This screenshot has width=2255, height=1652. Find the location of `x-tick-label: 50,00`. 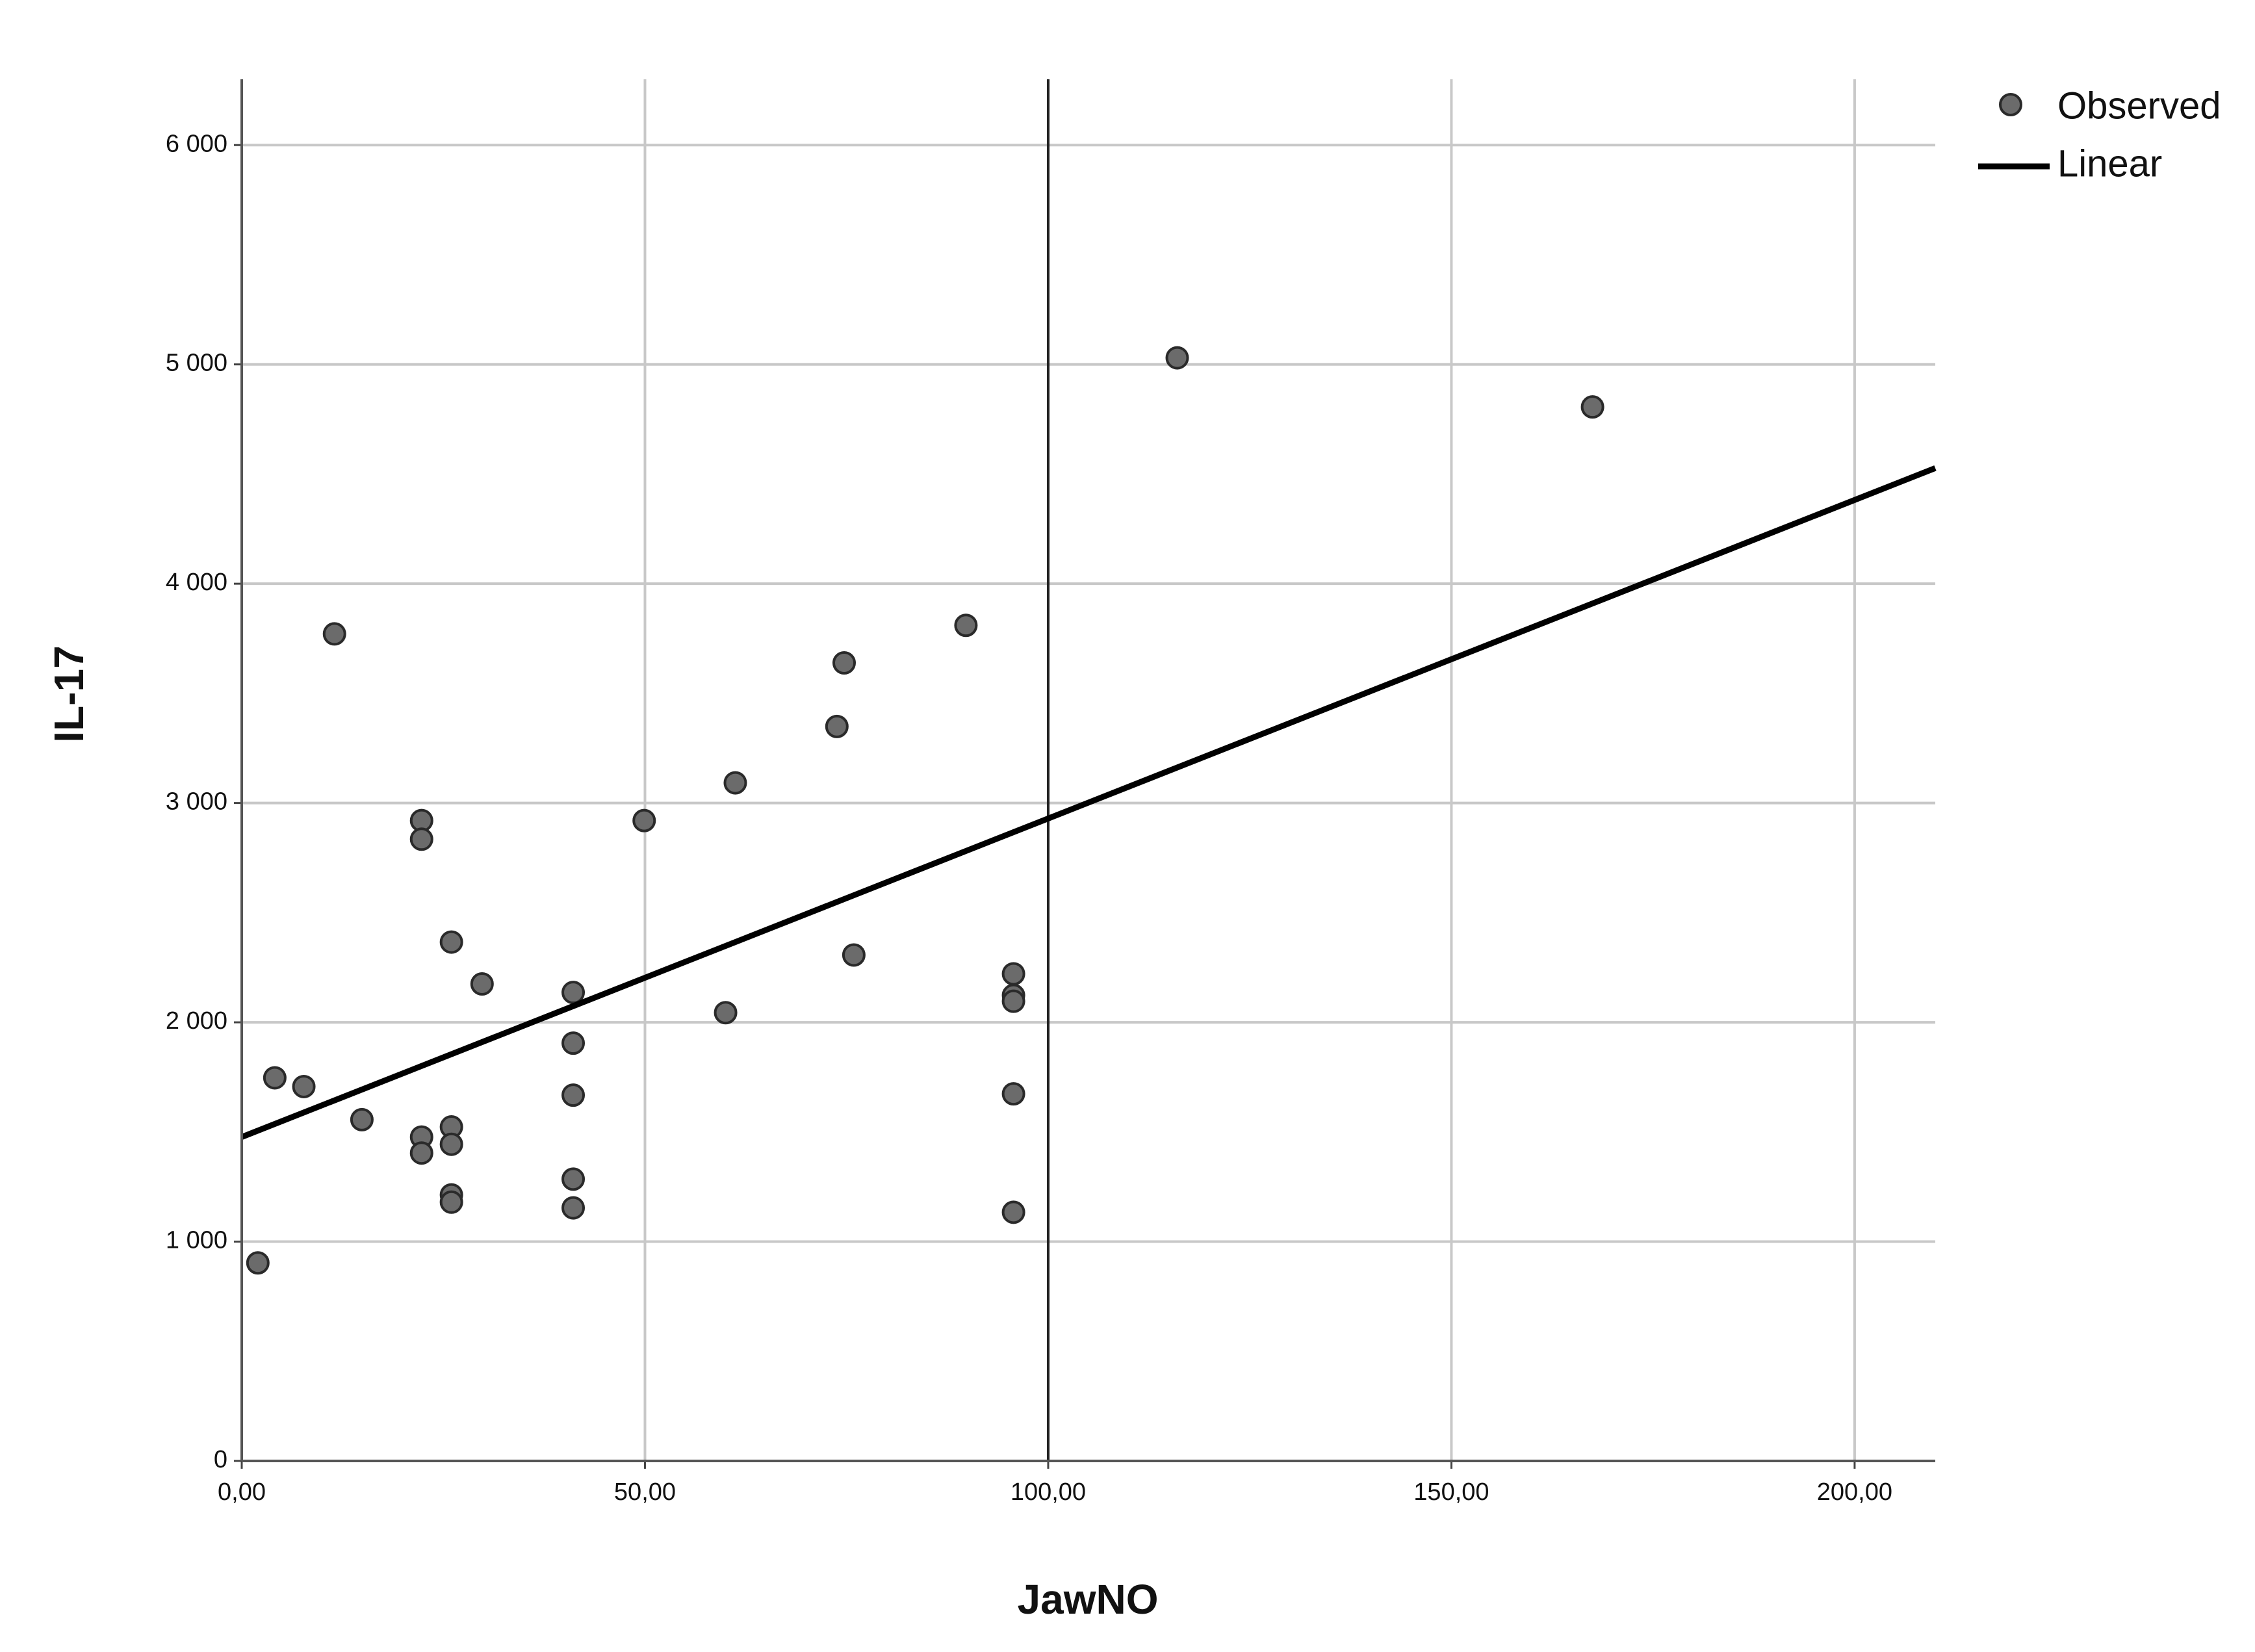

x-tick-label: 50,00 is located at coordinates (645, 1492).